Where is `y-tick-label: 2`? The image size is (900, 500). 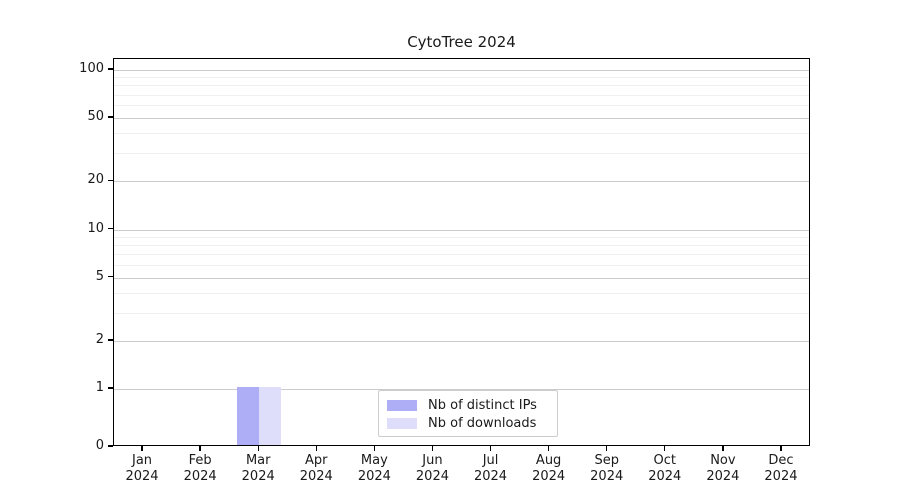 y-tick-label: 2 is located at coordinates (99, 339).